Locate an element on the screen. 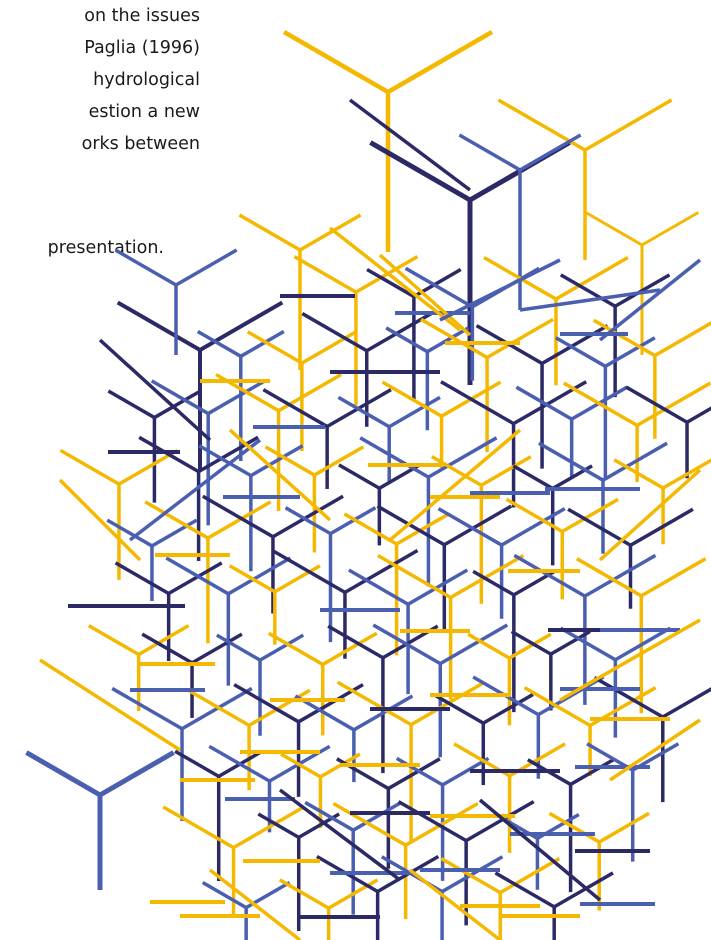 The image size is (711, 940). text-line-1: on the issues is located at coordinates (142, 16).